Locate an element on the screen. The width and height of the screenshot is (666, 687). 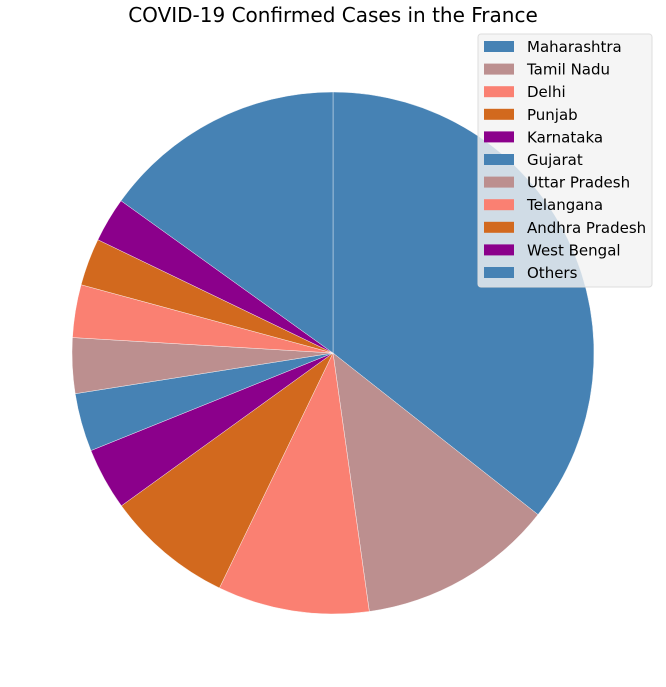
legend-label: Tamil Nadu is located at coordinates (568, 70).